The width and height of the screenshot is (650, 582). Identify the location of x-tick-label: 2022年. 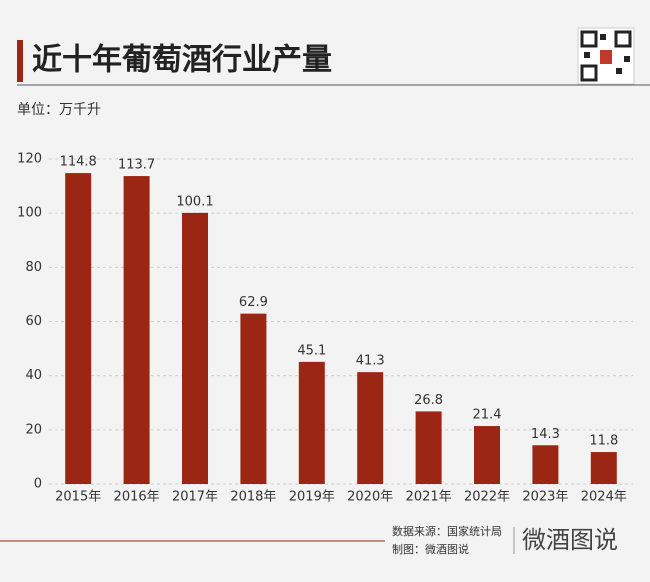
(487, 497).